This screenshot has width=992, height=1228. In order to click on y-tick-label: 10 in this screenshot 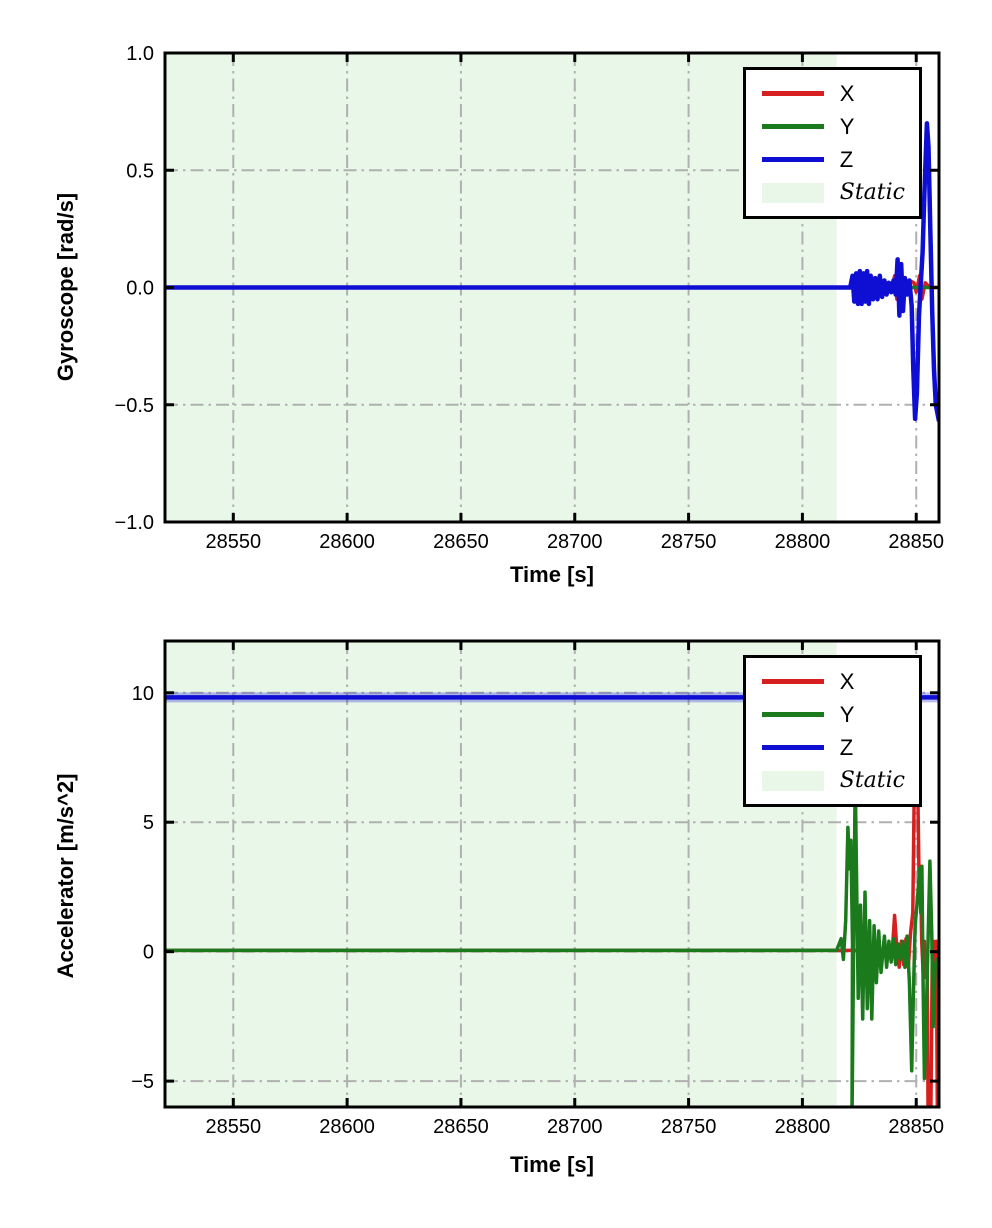, I will do `click(143, 694)`.